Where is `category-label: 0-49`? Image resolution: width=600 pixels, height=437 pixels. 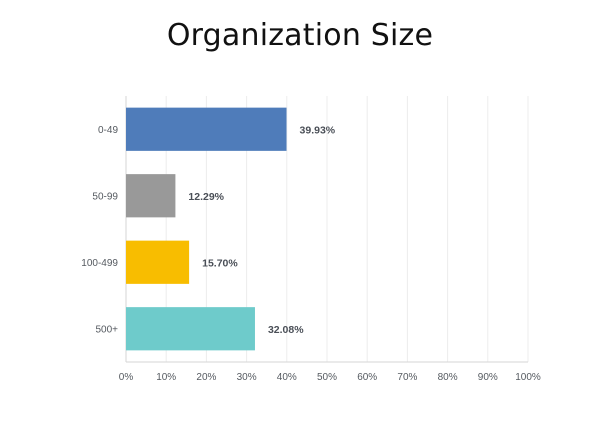 category-label: 0-49 is located at coordinates (108, 130).